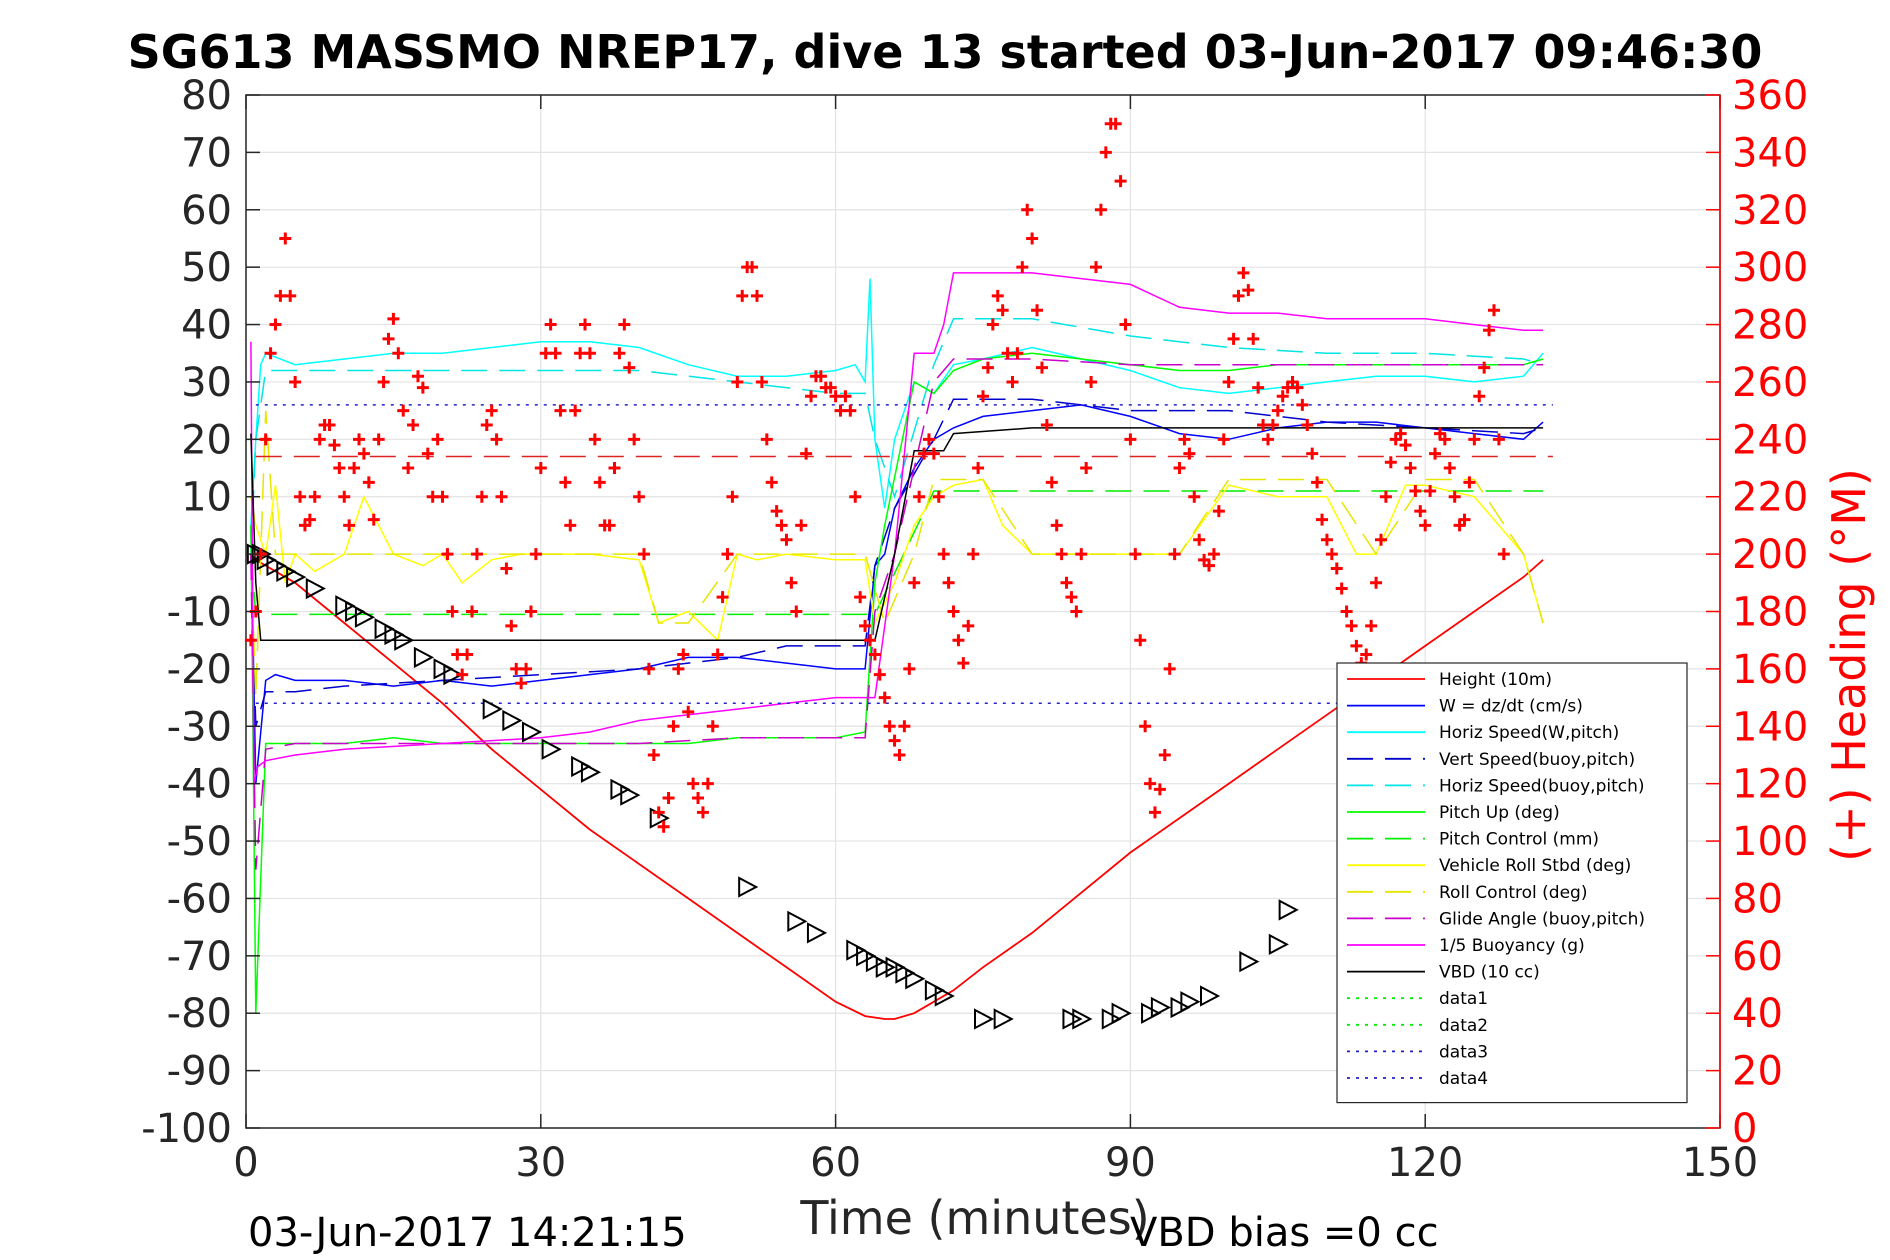 This screenshot has height=1260, width=1890. Describe the element at coordinates (199, 899) in the screenshot. I see `y-tick-label: -60` at that location.